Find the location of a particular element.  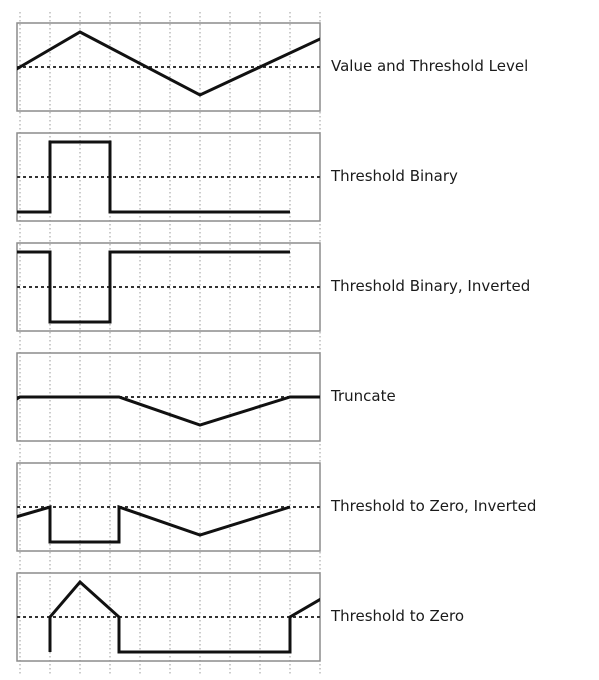

panel-label: Threshold Binary, Inverted is located at coordinates (431, 286).